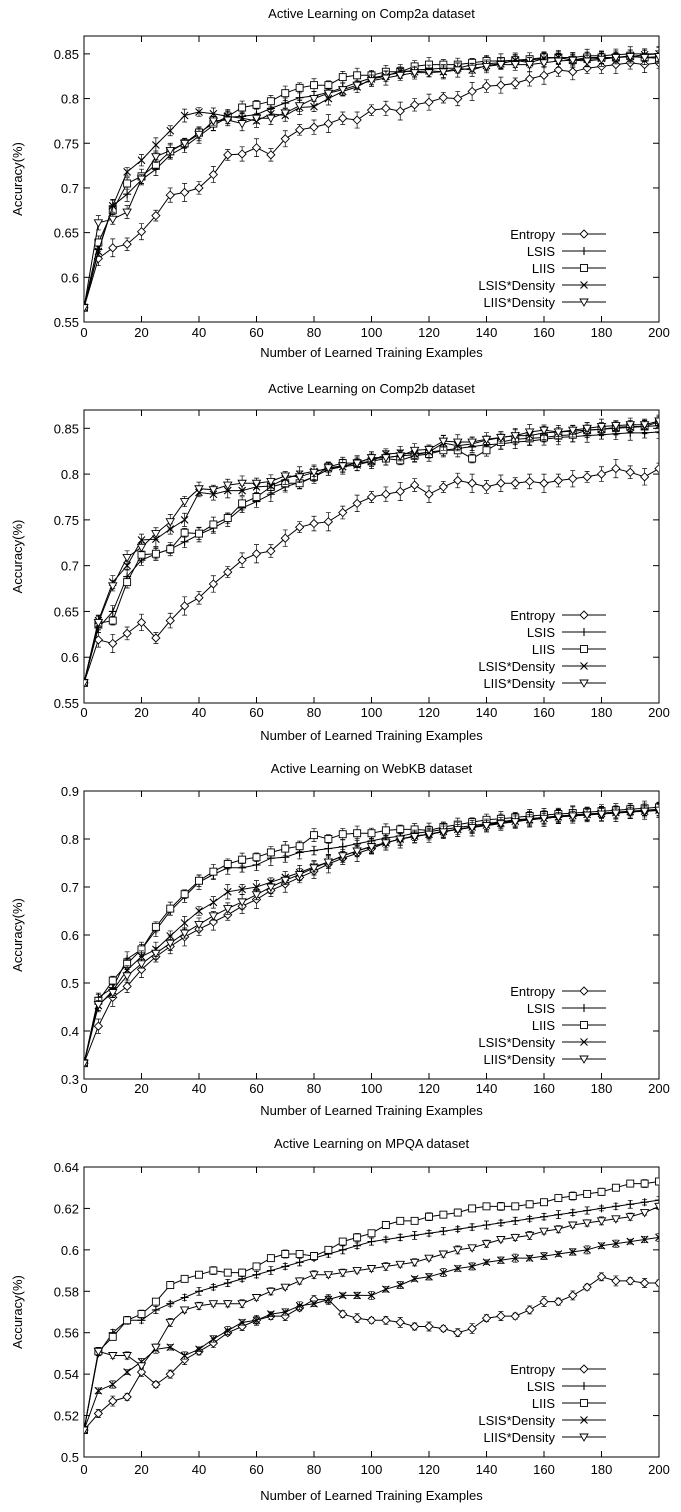  What do you see at coordinates (371, 1333) in the screenshot?
I see `series-lsis-density` at bounding box center [371, 1333].